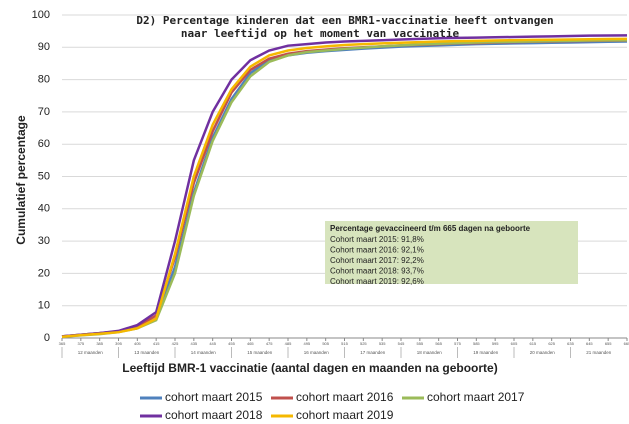 The width and height of the screenshot is (629, 424). Describe the element at coordinates (345, 397) in the screenshot. I see `legend-label: cohort maart 2016` at that location.